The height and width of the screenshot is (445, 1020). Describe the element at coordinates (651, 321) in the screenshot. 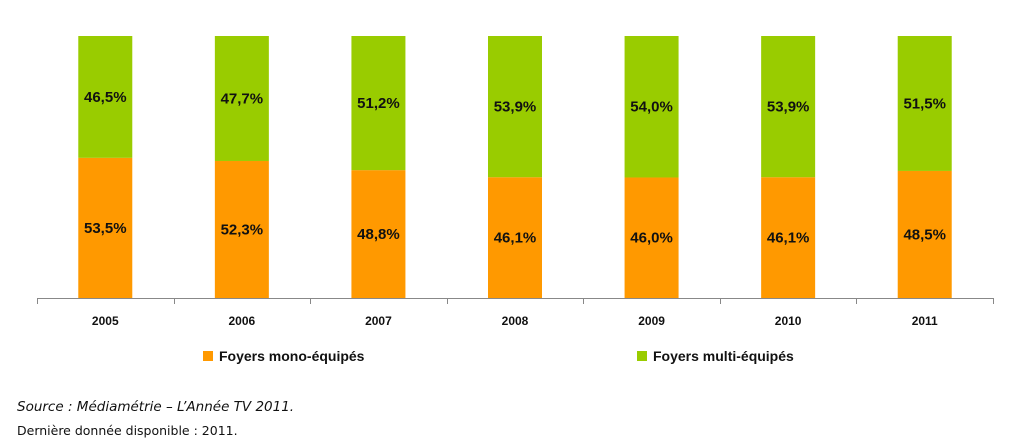

I see `x-tick-label-2009: 2009` at that location.